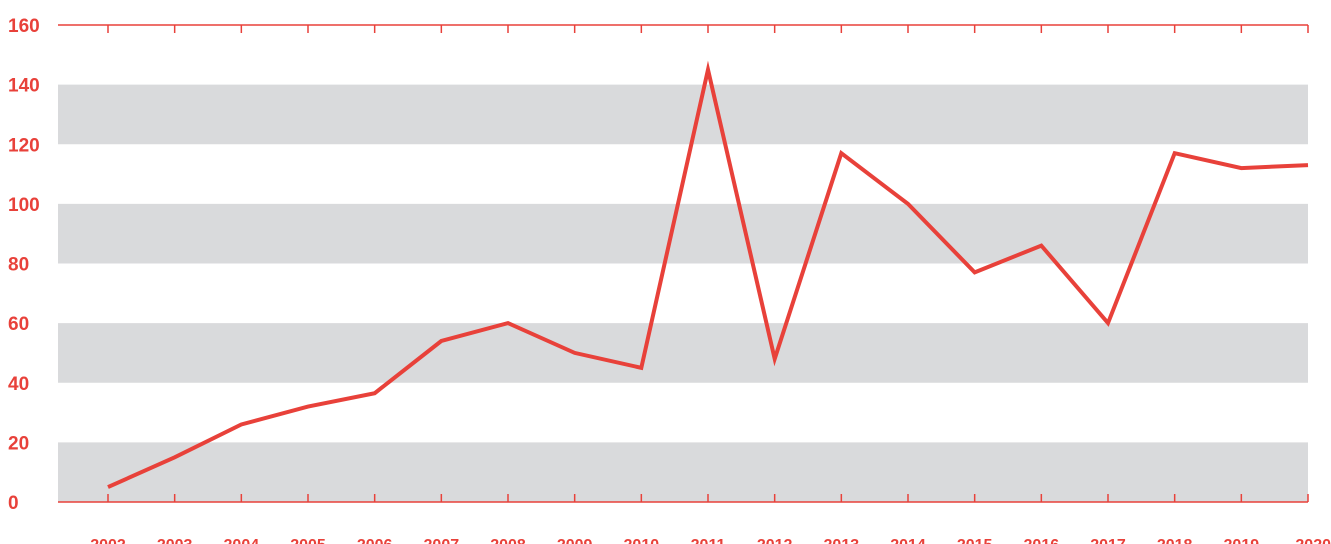 This screenshot has width=1331, height=544. What do you see at coordinates (1242, 540) in the screenshot?
I see `x-tick-label: 2019` at bounding box center [1242, 540].